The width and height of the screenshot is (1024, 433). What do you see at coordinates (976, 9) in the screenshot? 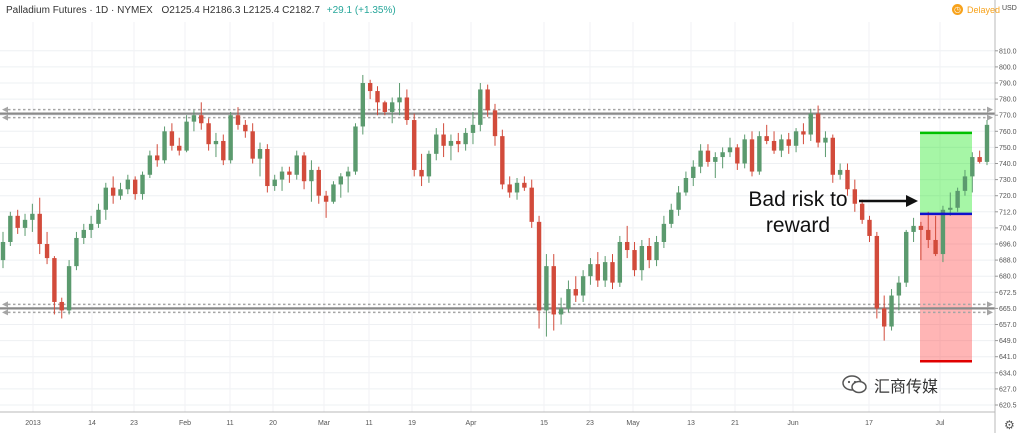
I see `delayed-badge: ◷ Delayed` at bounding box center [976, 9].